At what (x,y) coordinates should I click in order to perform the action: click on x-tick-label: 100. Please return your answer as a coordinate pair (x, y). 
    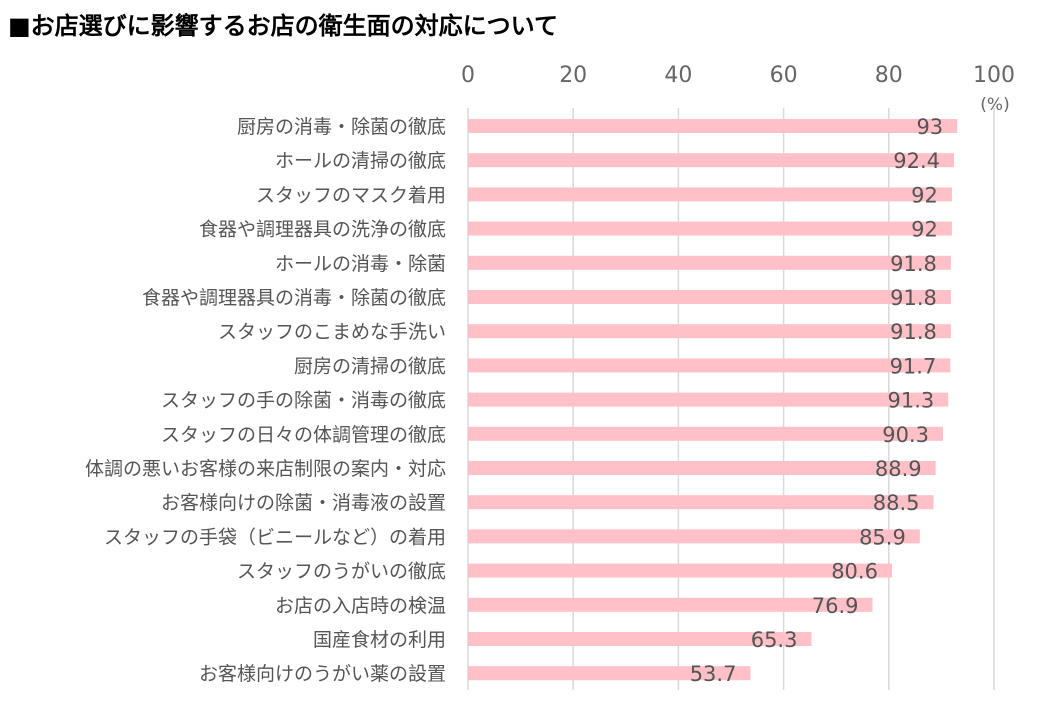
    Looking at the image, I should click on (994, 75).